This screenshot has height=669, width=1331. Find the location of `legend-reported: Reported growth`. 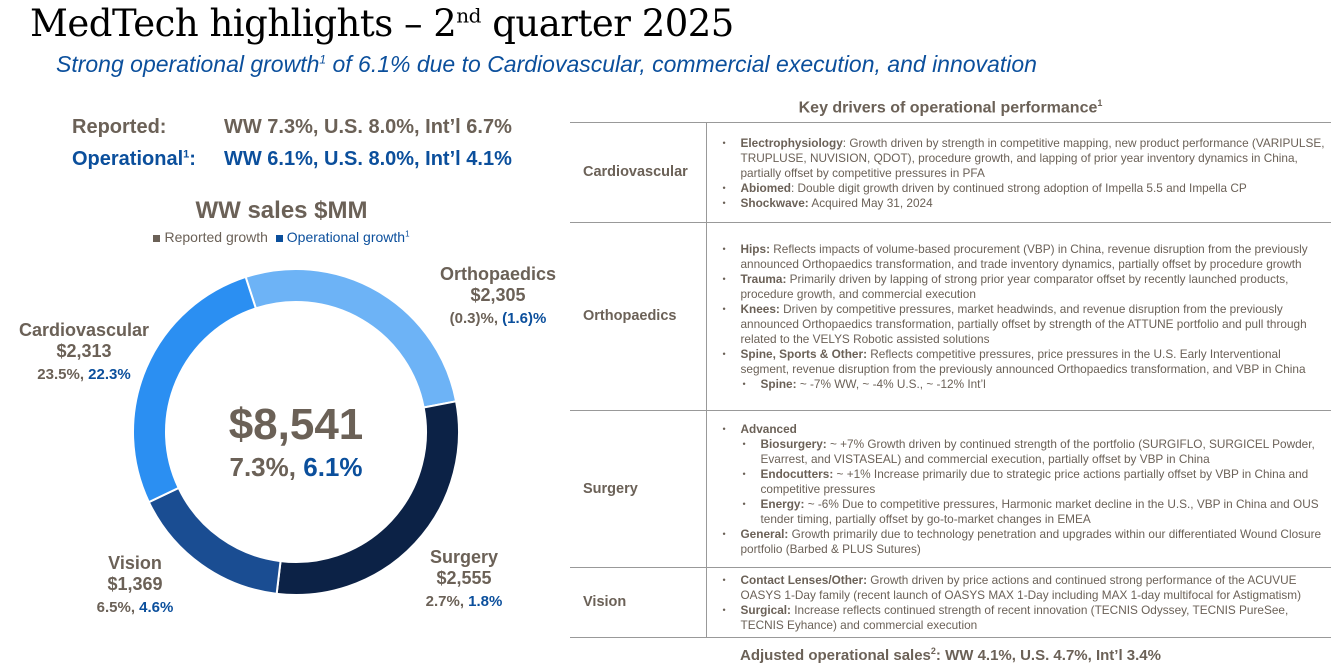

legend-reported: Reported growth is located at coordinates (210, 237).